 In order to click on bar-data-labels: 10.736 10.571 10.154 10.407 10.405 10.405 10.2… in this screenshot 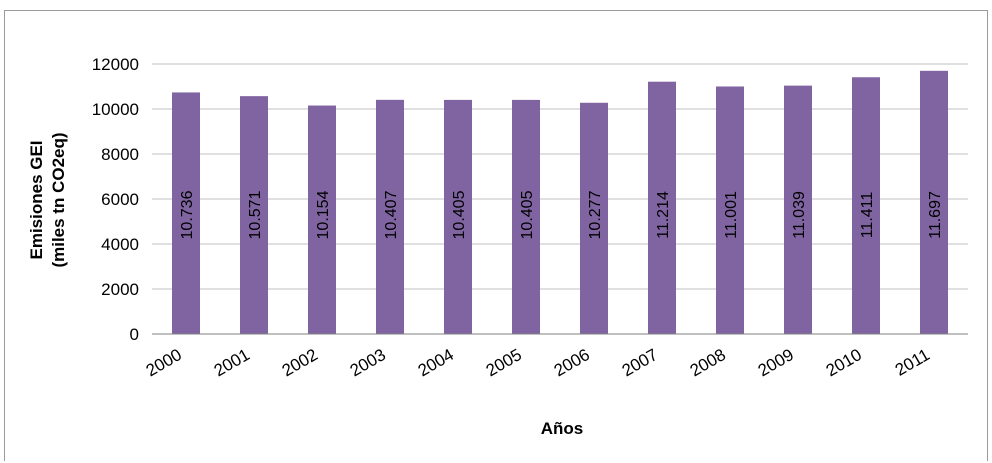, I will do `click(561, 214)`.